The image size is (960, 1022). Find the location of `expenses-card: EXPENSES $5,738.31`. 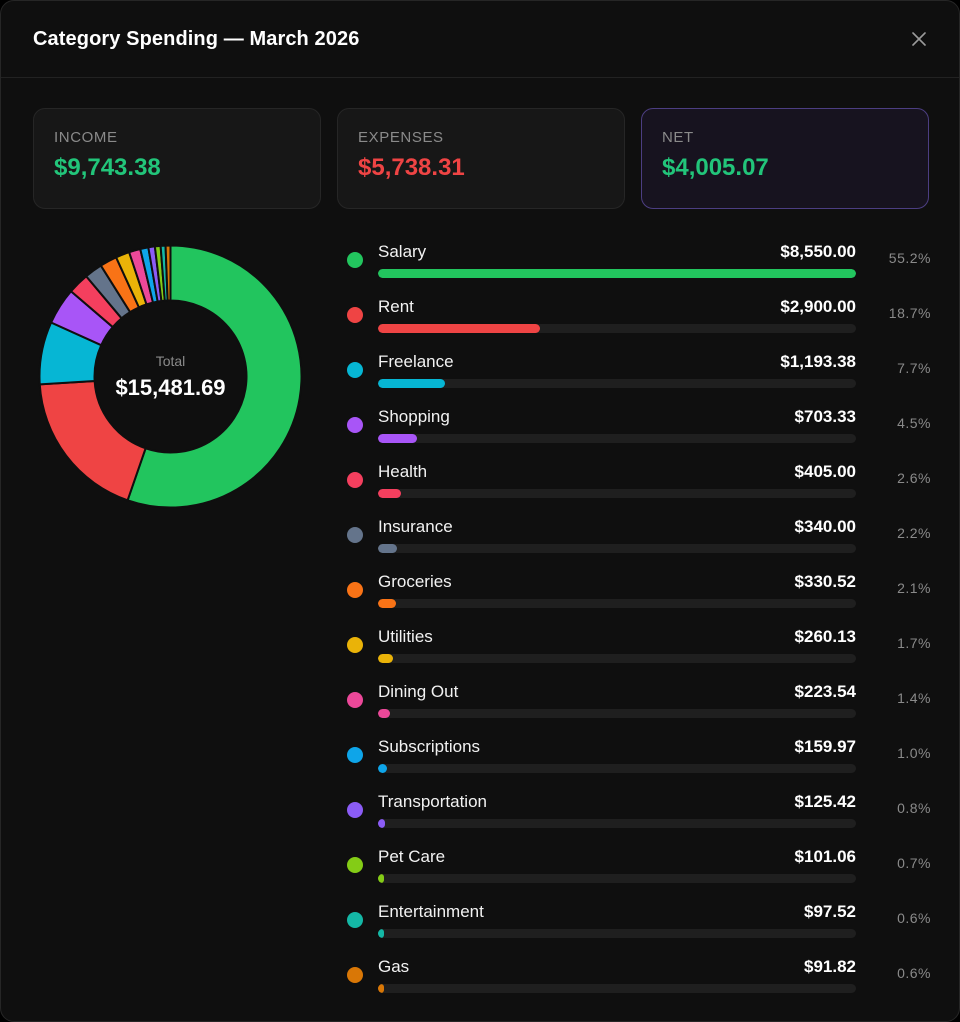

expenses-card: EXPENSES $5,738.31 is located at coordinates (481, 158).